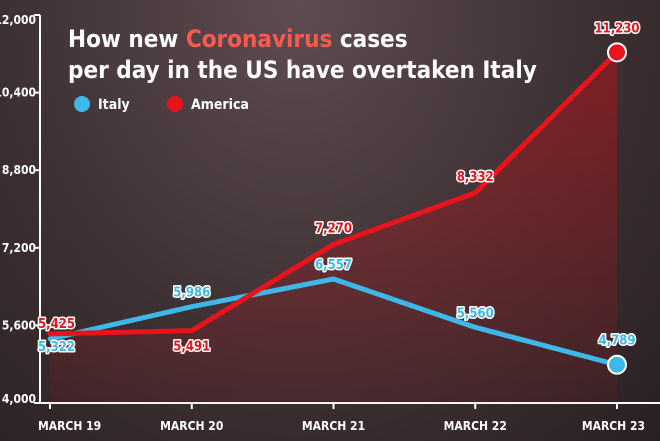 This screenshot has width=660, height=441. I want to click on america-data-label: 5,491, so click(191, 347).